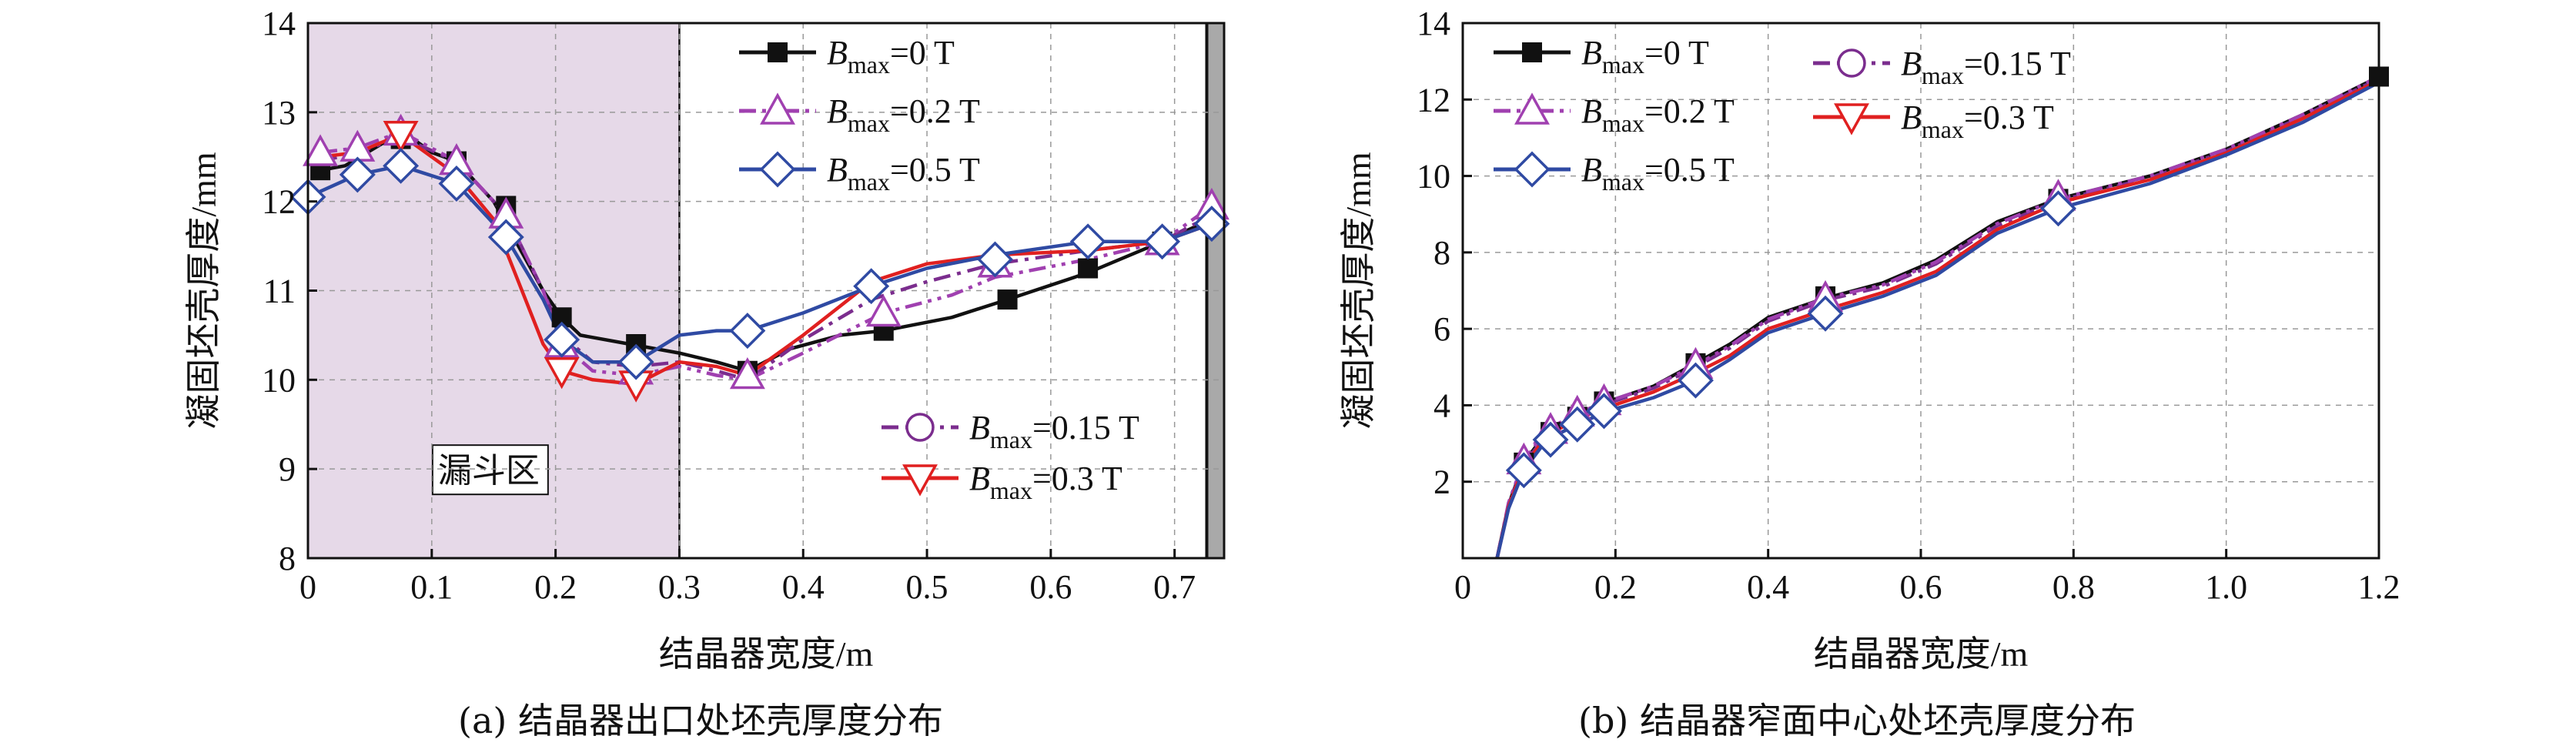 Image resolution: width=2576 pixels, height=756 pixels. I want to click on x-tick-label: 1.0, so click(2226, 587).